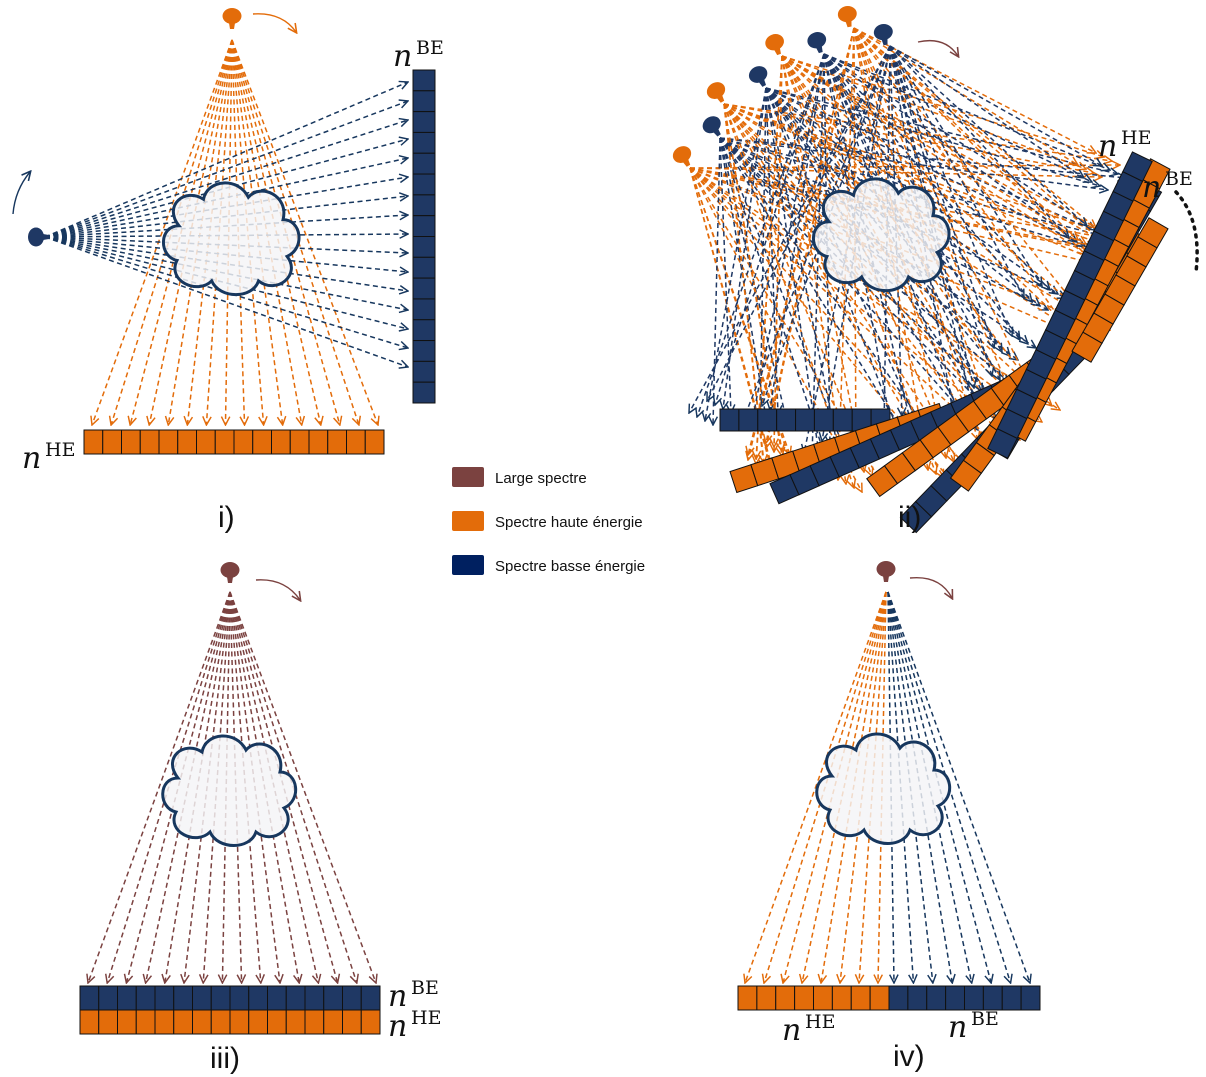 The width and height of the screenshot is (1206, 1077). Describe the element at coordinates (569, 522) in the screenshot. I see `legend-label-high: Spectre haute énergie` at that location.